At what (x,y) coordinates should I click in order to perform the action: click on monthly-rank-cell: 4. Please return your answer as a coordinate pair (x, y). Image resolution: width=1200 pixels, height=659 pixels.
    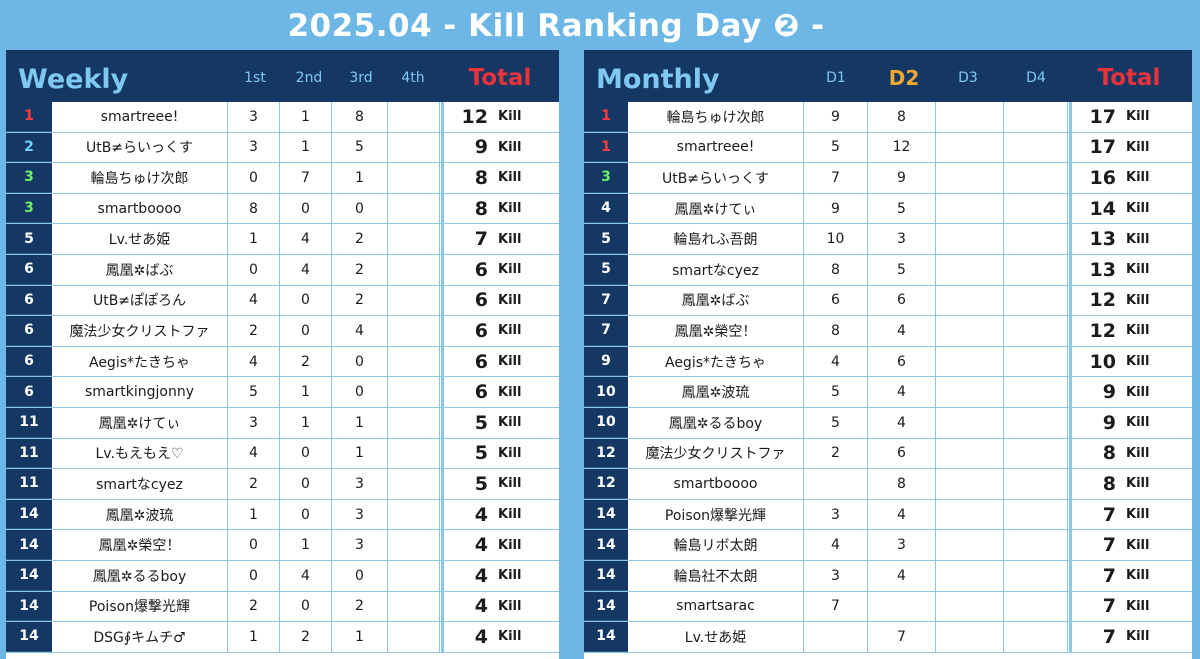
    Looking at the image, I should click on (606, 208).